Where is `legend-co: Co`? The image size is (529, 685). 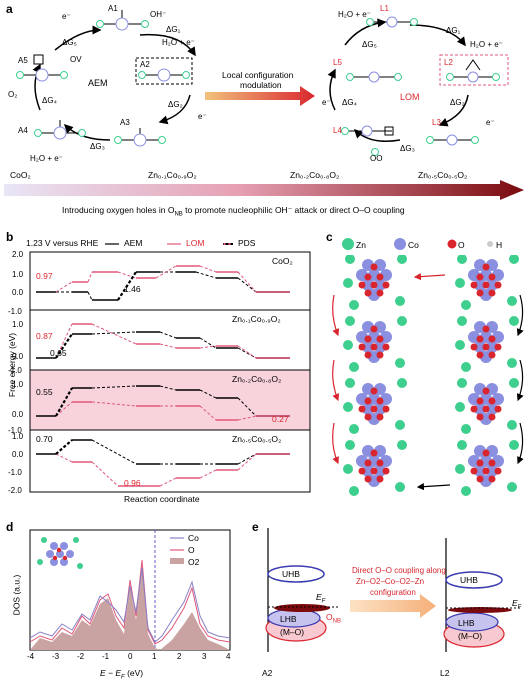
legend-co: Co is located at coordinates (413, 245).